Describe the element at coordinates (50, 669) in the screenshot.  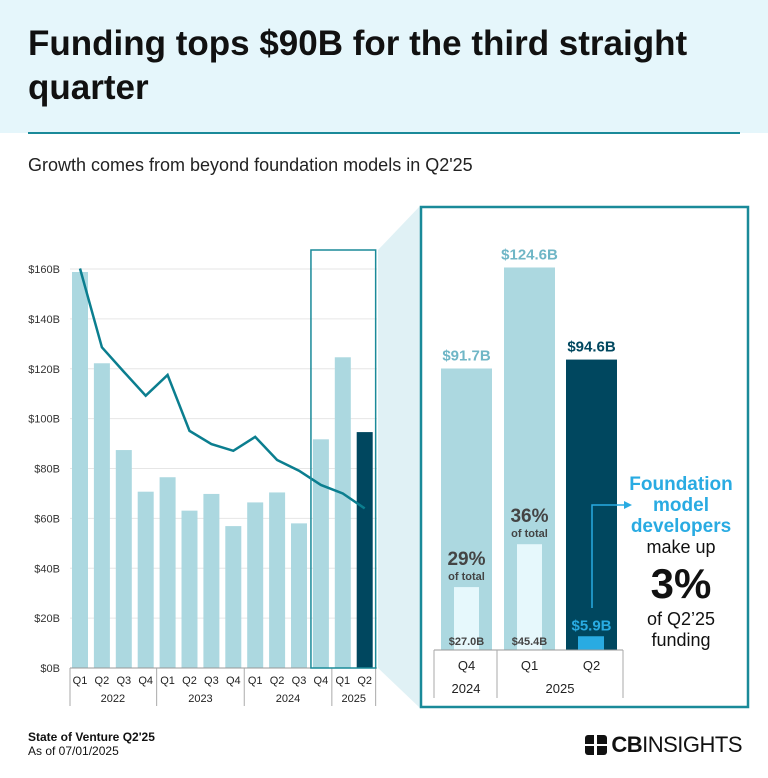
I see `y-tick-label: $0B` at that location.